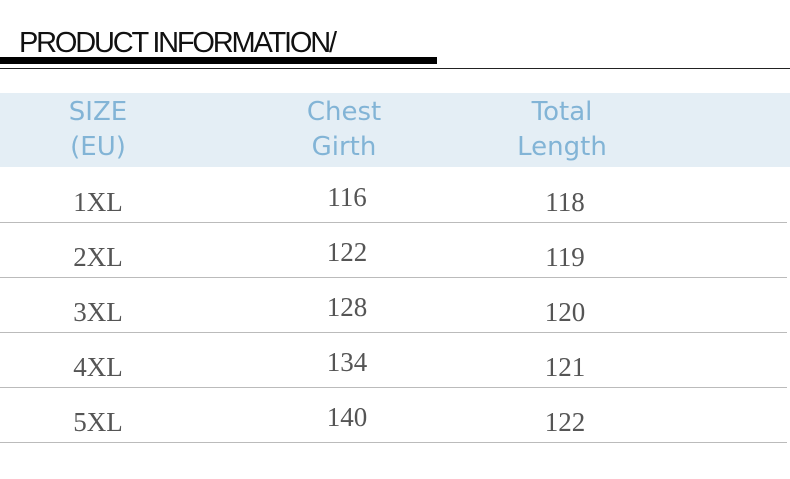 This screenshot has height=479, width=790. Describe the element at coordinates (347, 362) in the screenshot. I see `chest-girth-cell: 134` at that location.